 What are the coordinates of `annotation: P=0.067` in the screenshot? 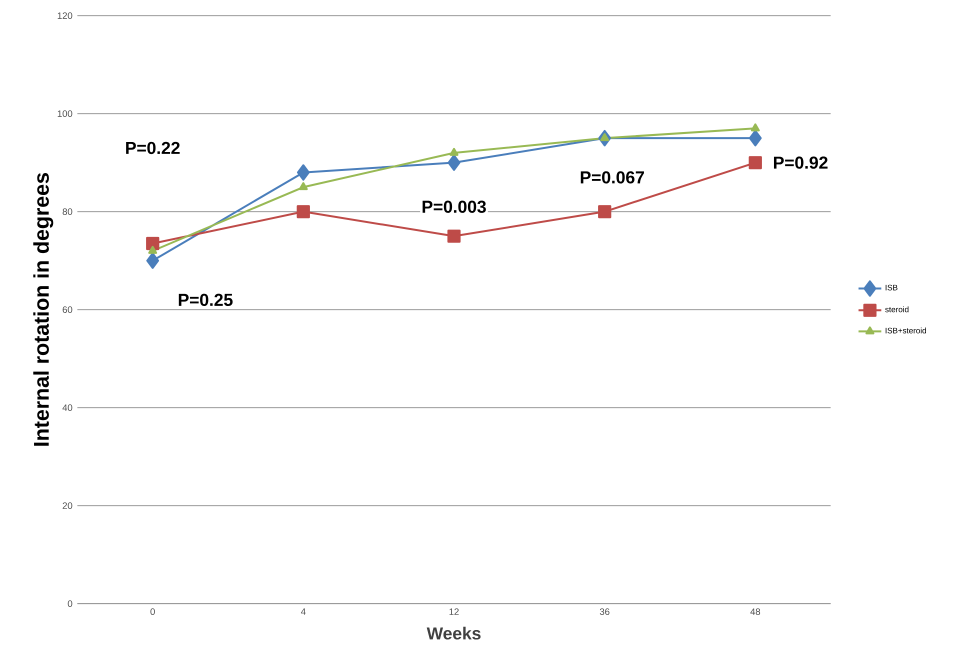 It's located at (612, 177).